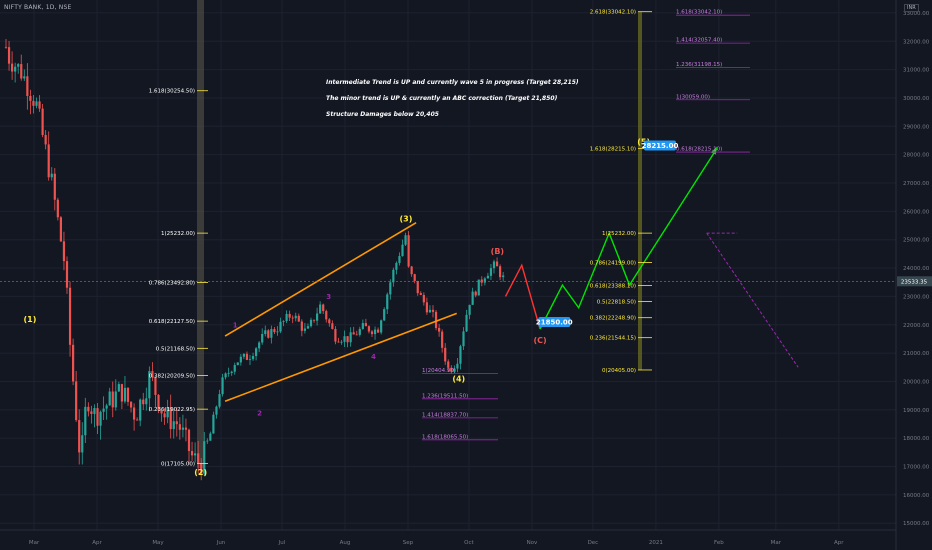 The height and width of the screenshot is (550, 932). I want to click on y-tick-label: 18000.00, so click(916, 439).